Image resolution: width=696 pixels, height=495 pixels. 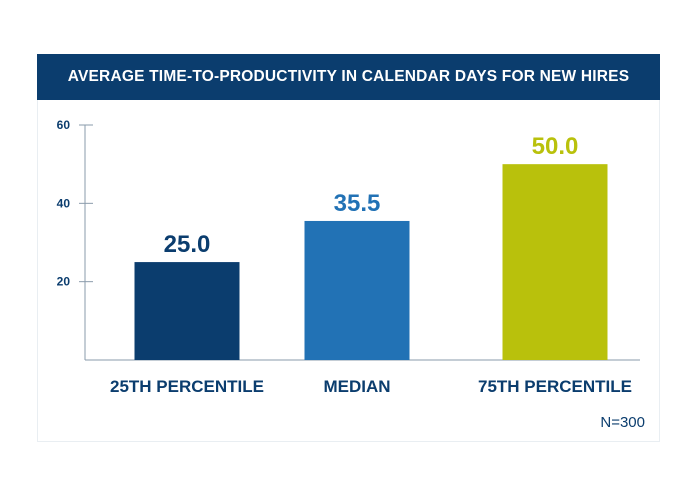 I want to click on y-tick-label: 40, so click(x=64, y=203).